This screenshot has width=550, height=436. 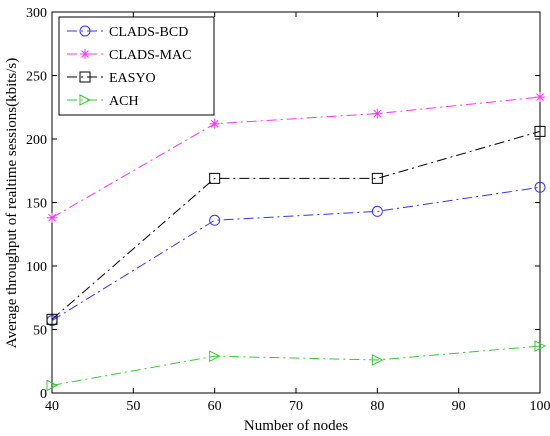 What do you see at coordinates (40, 331) in the screenshot?
I see `y-tick-label: 50` at bounding box center [40, 331].